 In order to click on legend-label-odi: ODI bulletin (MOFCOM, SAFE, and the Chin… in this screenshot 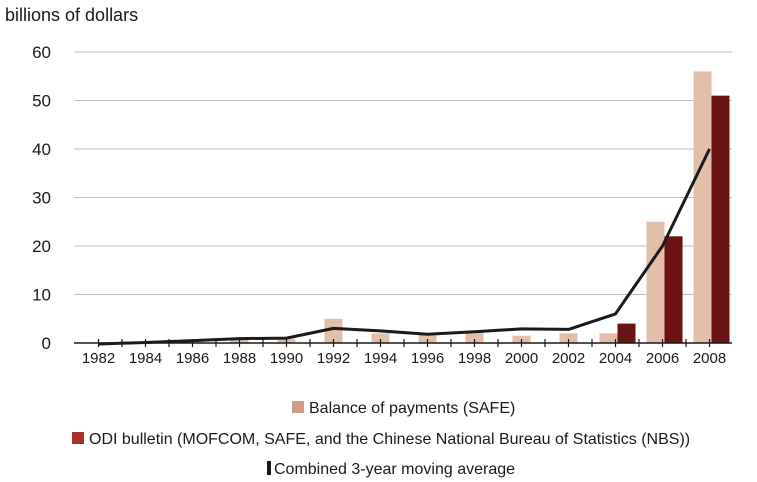, I will do `click(389, 439)`.